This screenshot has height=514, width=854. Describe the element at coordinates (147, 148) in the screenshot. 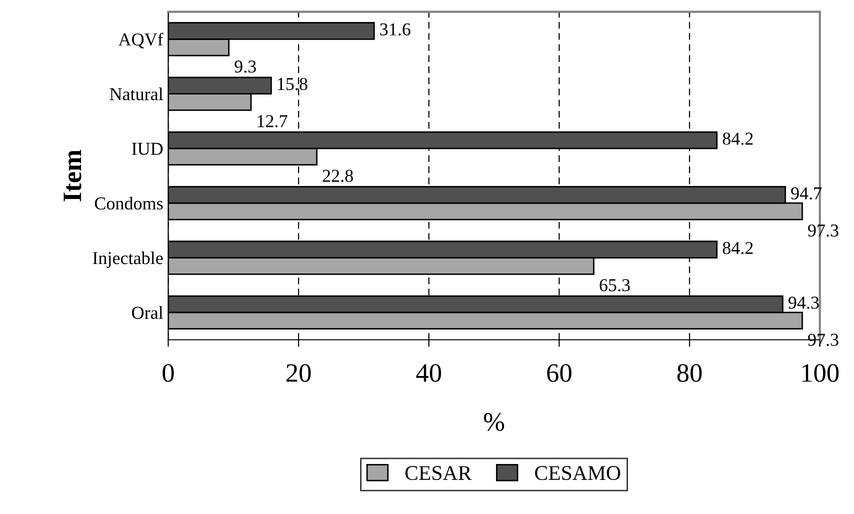

I see `y-tick-label: IUD` at that location.